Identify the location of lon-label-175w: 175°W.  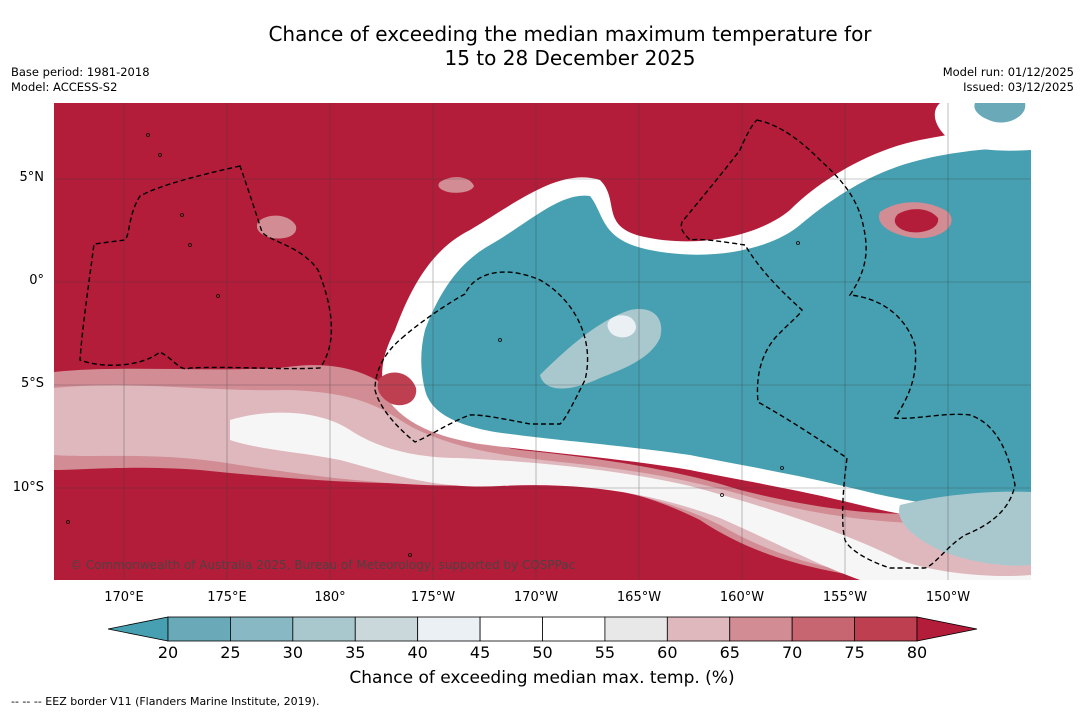
(433, 597).